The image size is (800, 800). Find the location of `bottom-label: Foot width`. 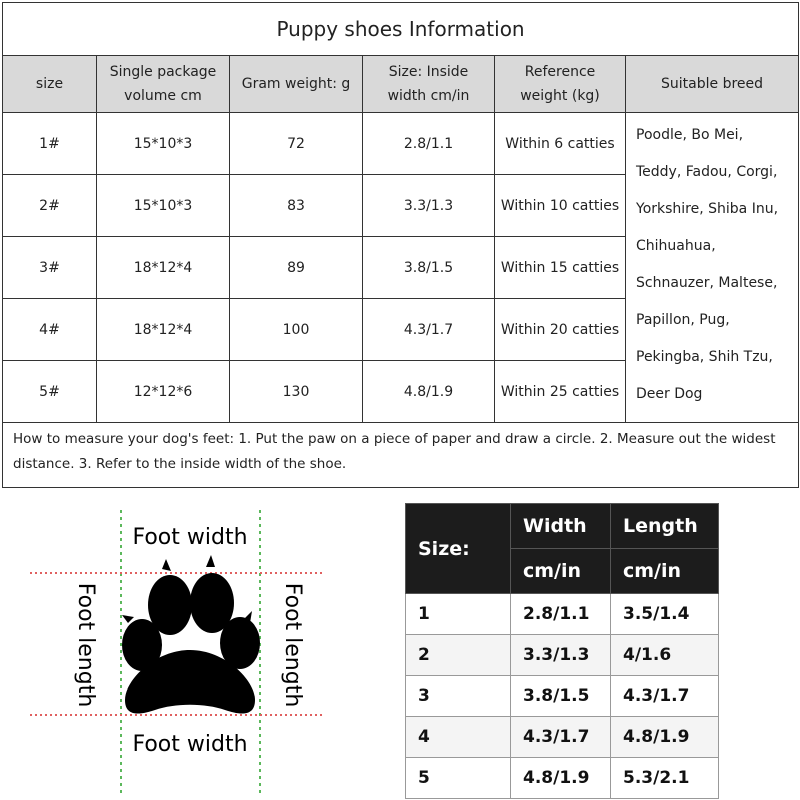

bottom-label: Foot width is located at coordinates (189, 744).